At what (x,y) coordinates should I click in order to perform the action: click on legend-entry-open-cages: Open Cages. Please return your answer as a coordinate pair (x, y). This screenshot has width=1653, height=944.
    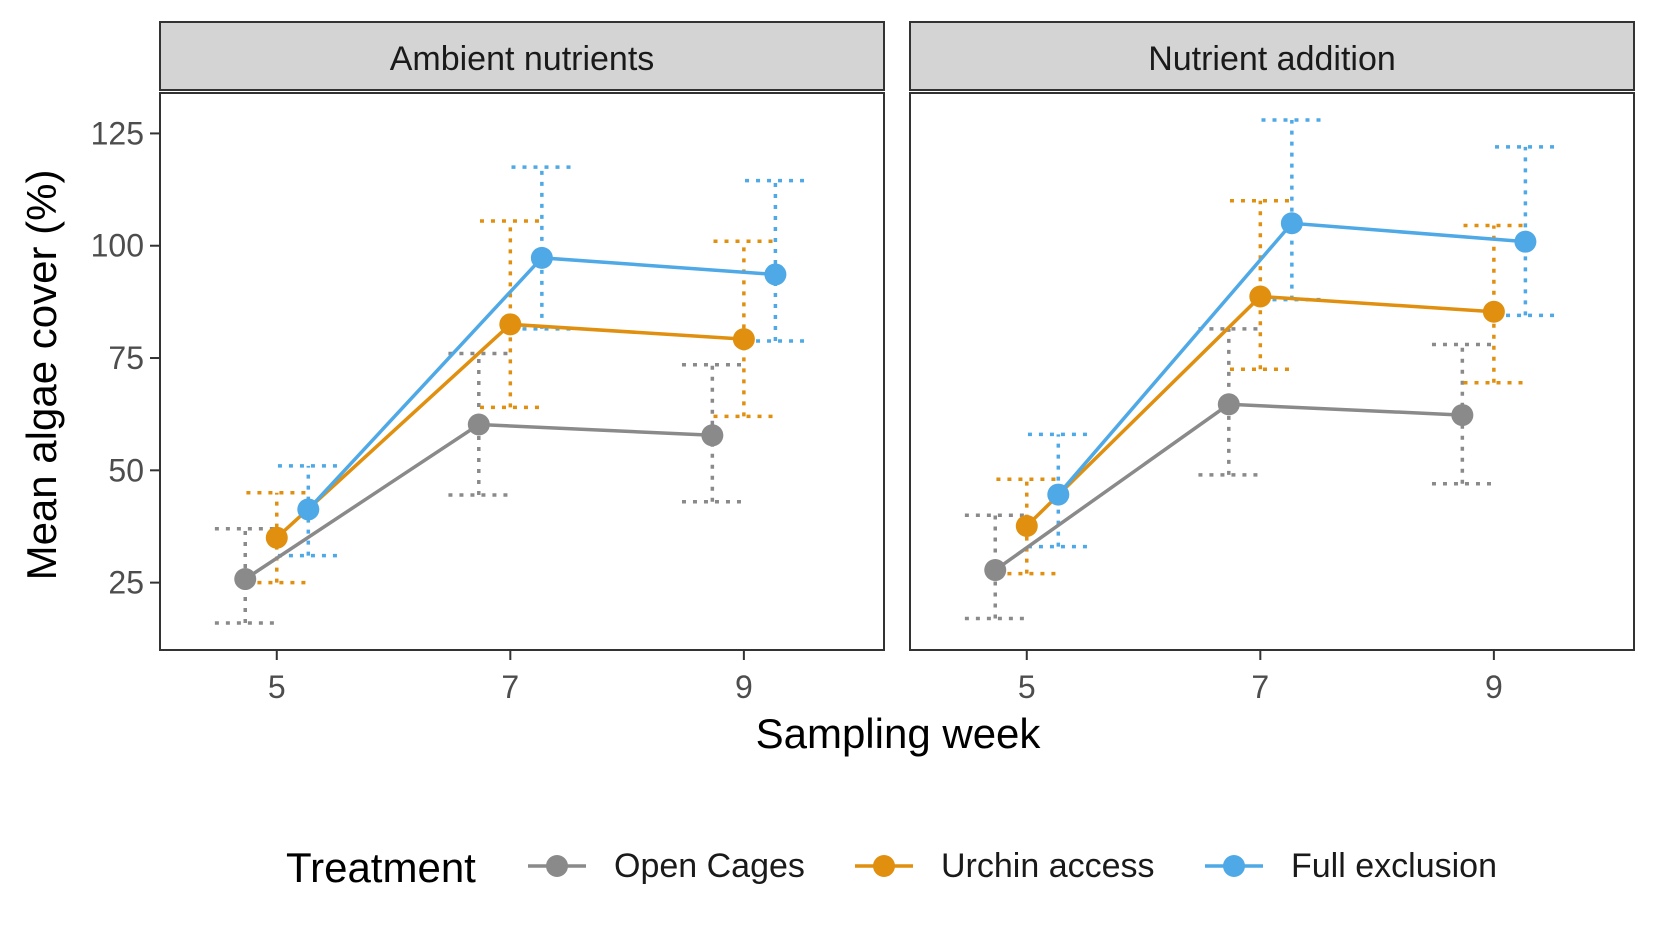
    Looking at the image, I should click on (666, 866).